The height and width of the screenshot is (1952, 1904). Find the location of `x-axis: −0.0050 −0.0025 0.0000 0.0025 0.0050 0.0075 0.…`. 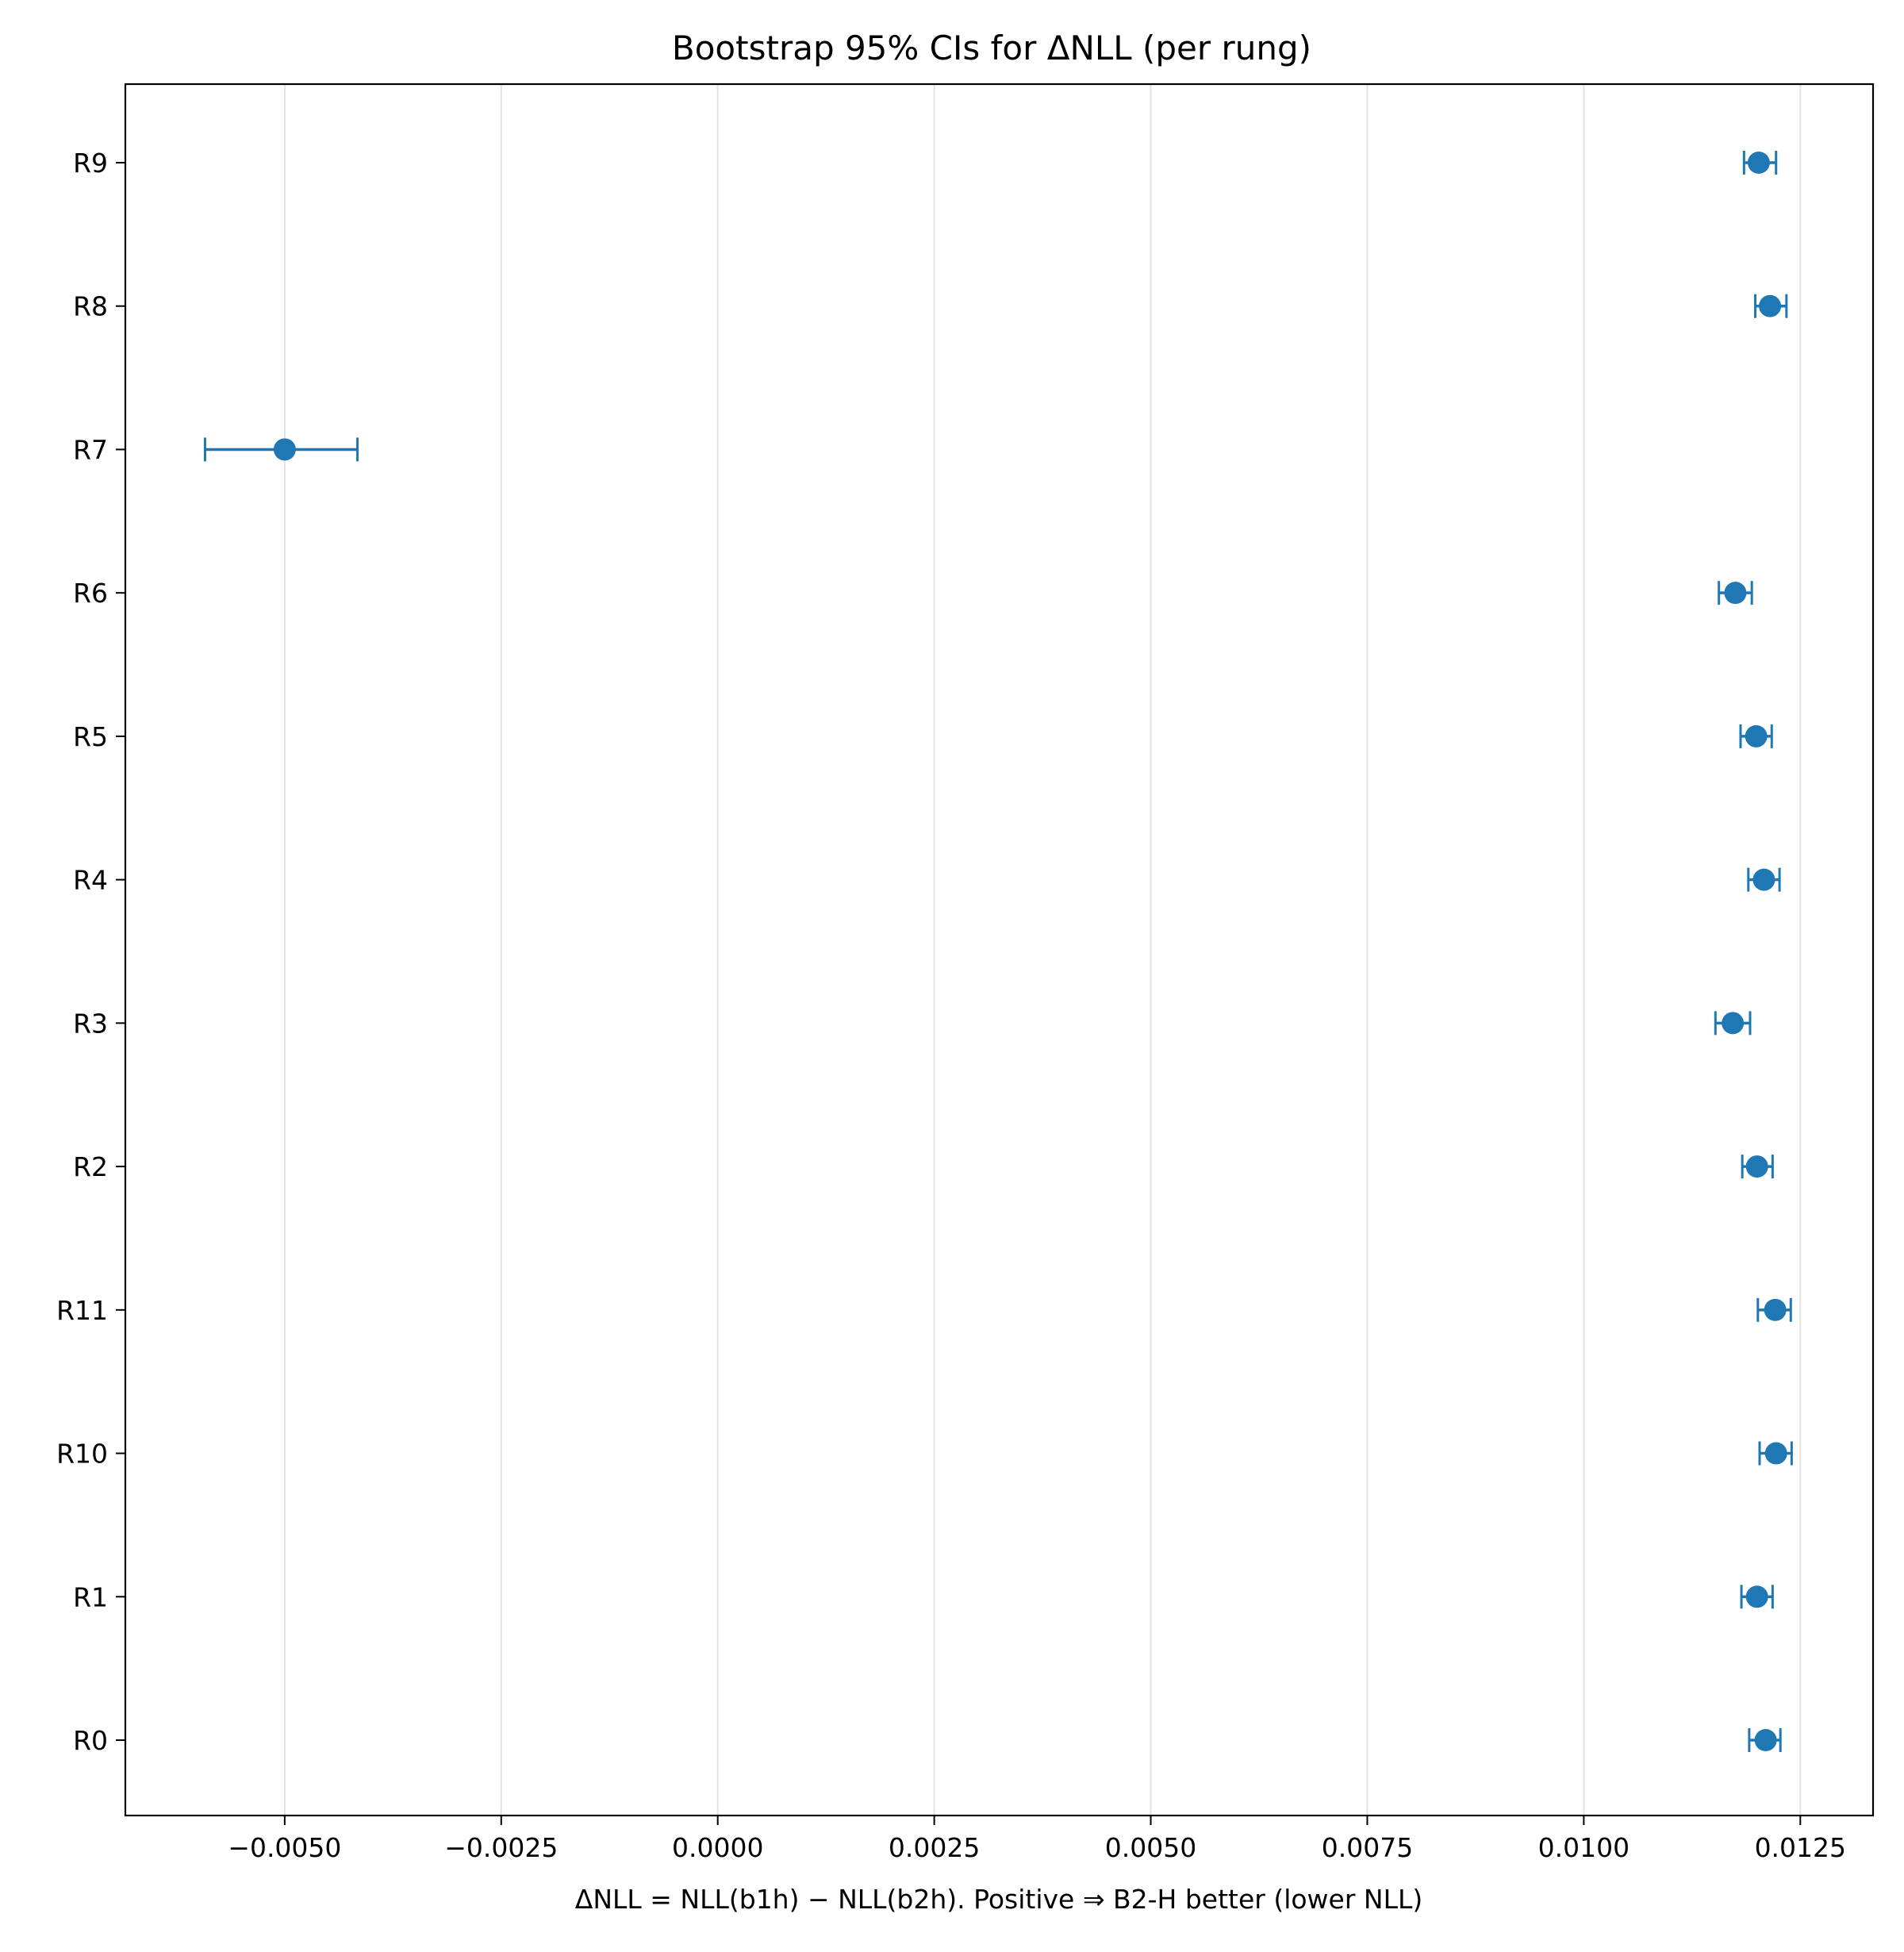

x-axis: −0.0050 −0.0025 0.0000 0.0025 0.0050 0.0075 0.… is located at coordinates (1037, 1839).